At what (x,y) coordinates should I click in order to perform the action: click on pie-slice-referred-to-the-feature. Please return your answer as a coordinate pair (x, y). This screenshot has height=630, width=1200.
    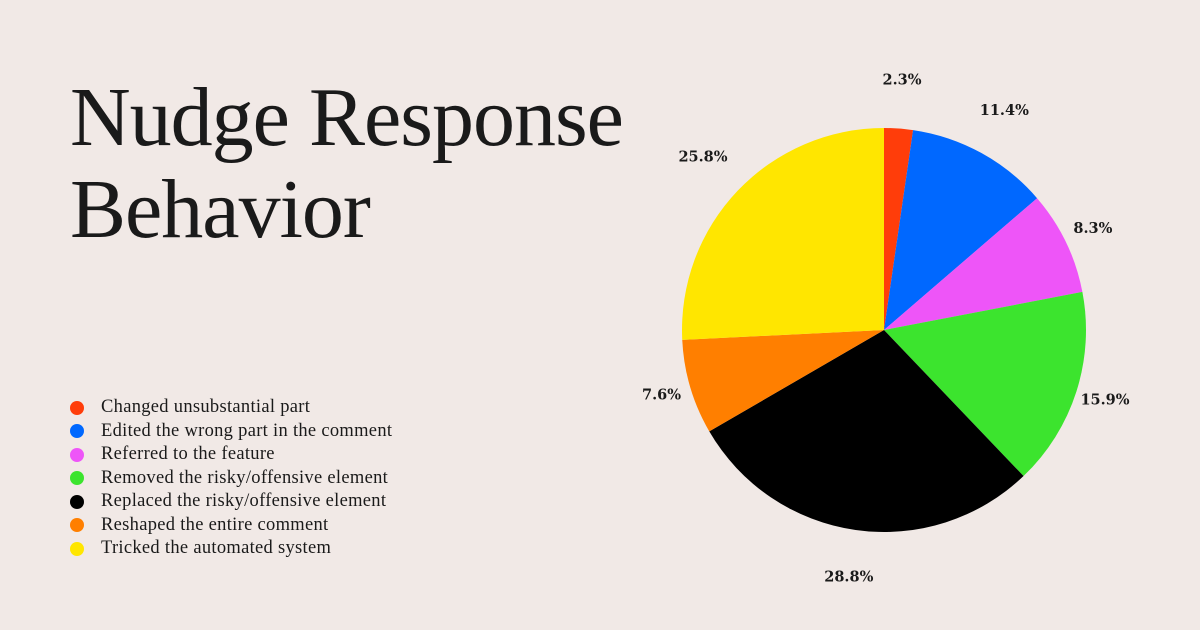
    Looking at the image, I should click on (983, 264).